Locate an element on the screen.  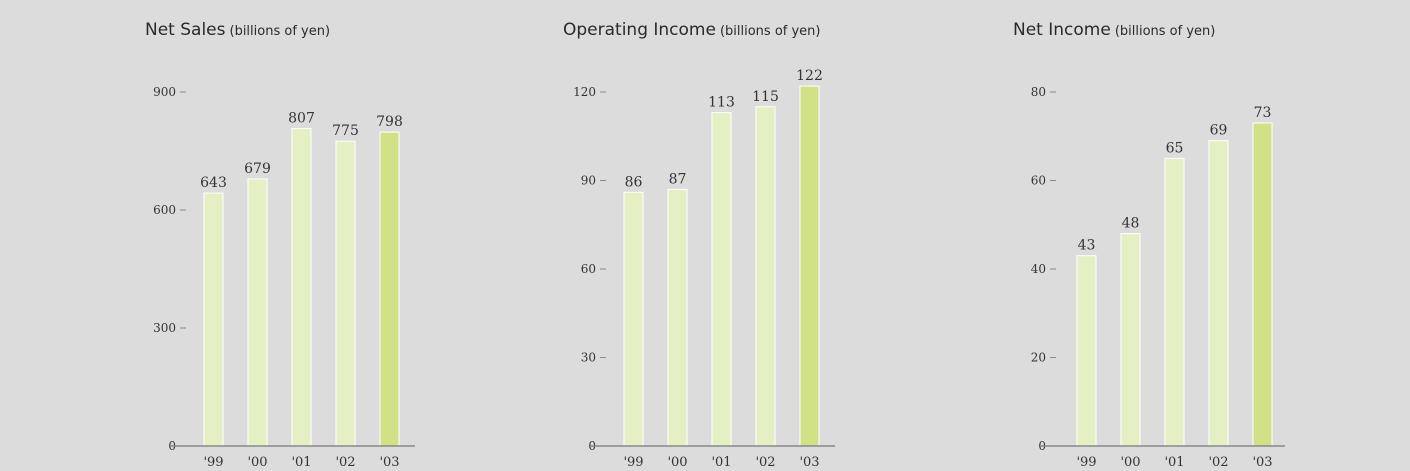
net-income-category-label: '03 is located at coordinates (1262, 462).